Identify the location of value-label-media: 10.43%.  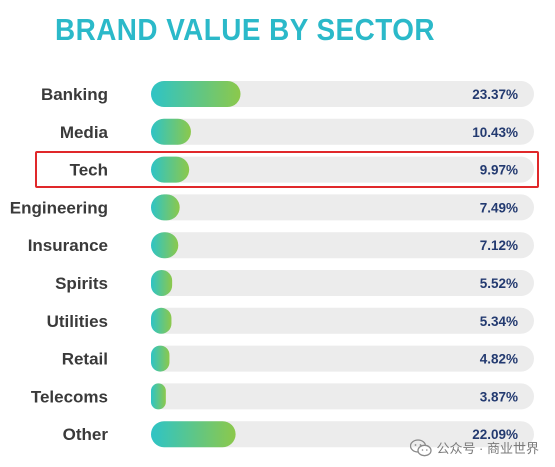
(495, 132).